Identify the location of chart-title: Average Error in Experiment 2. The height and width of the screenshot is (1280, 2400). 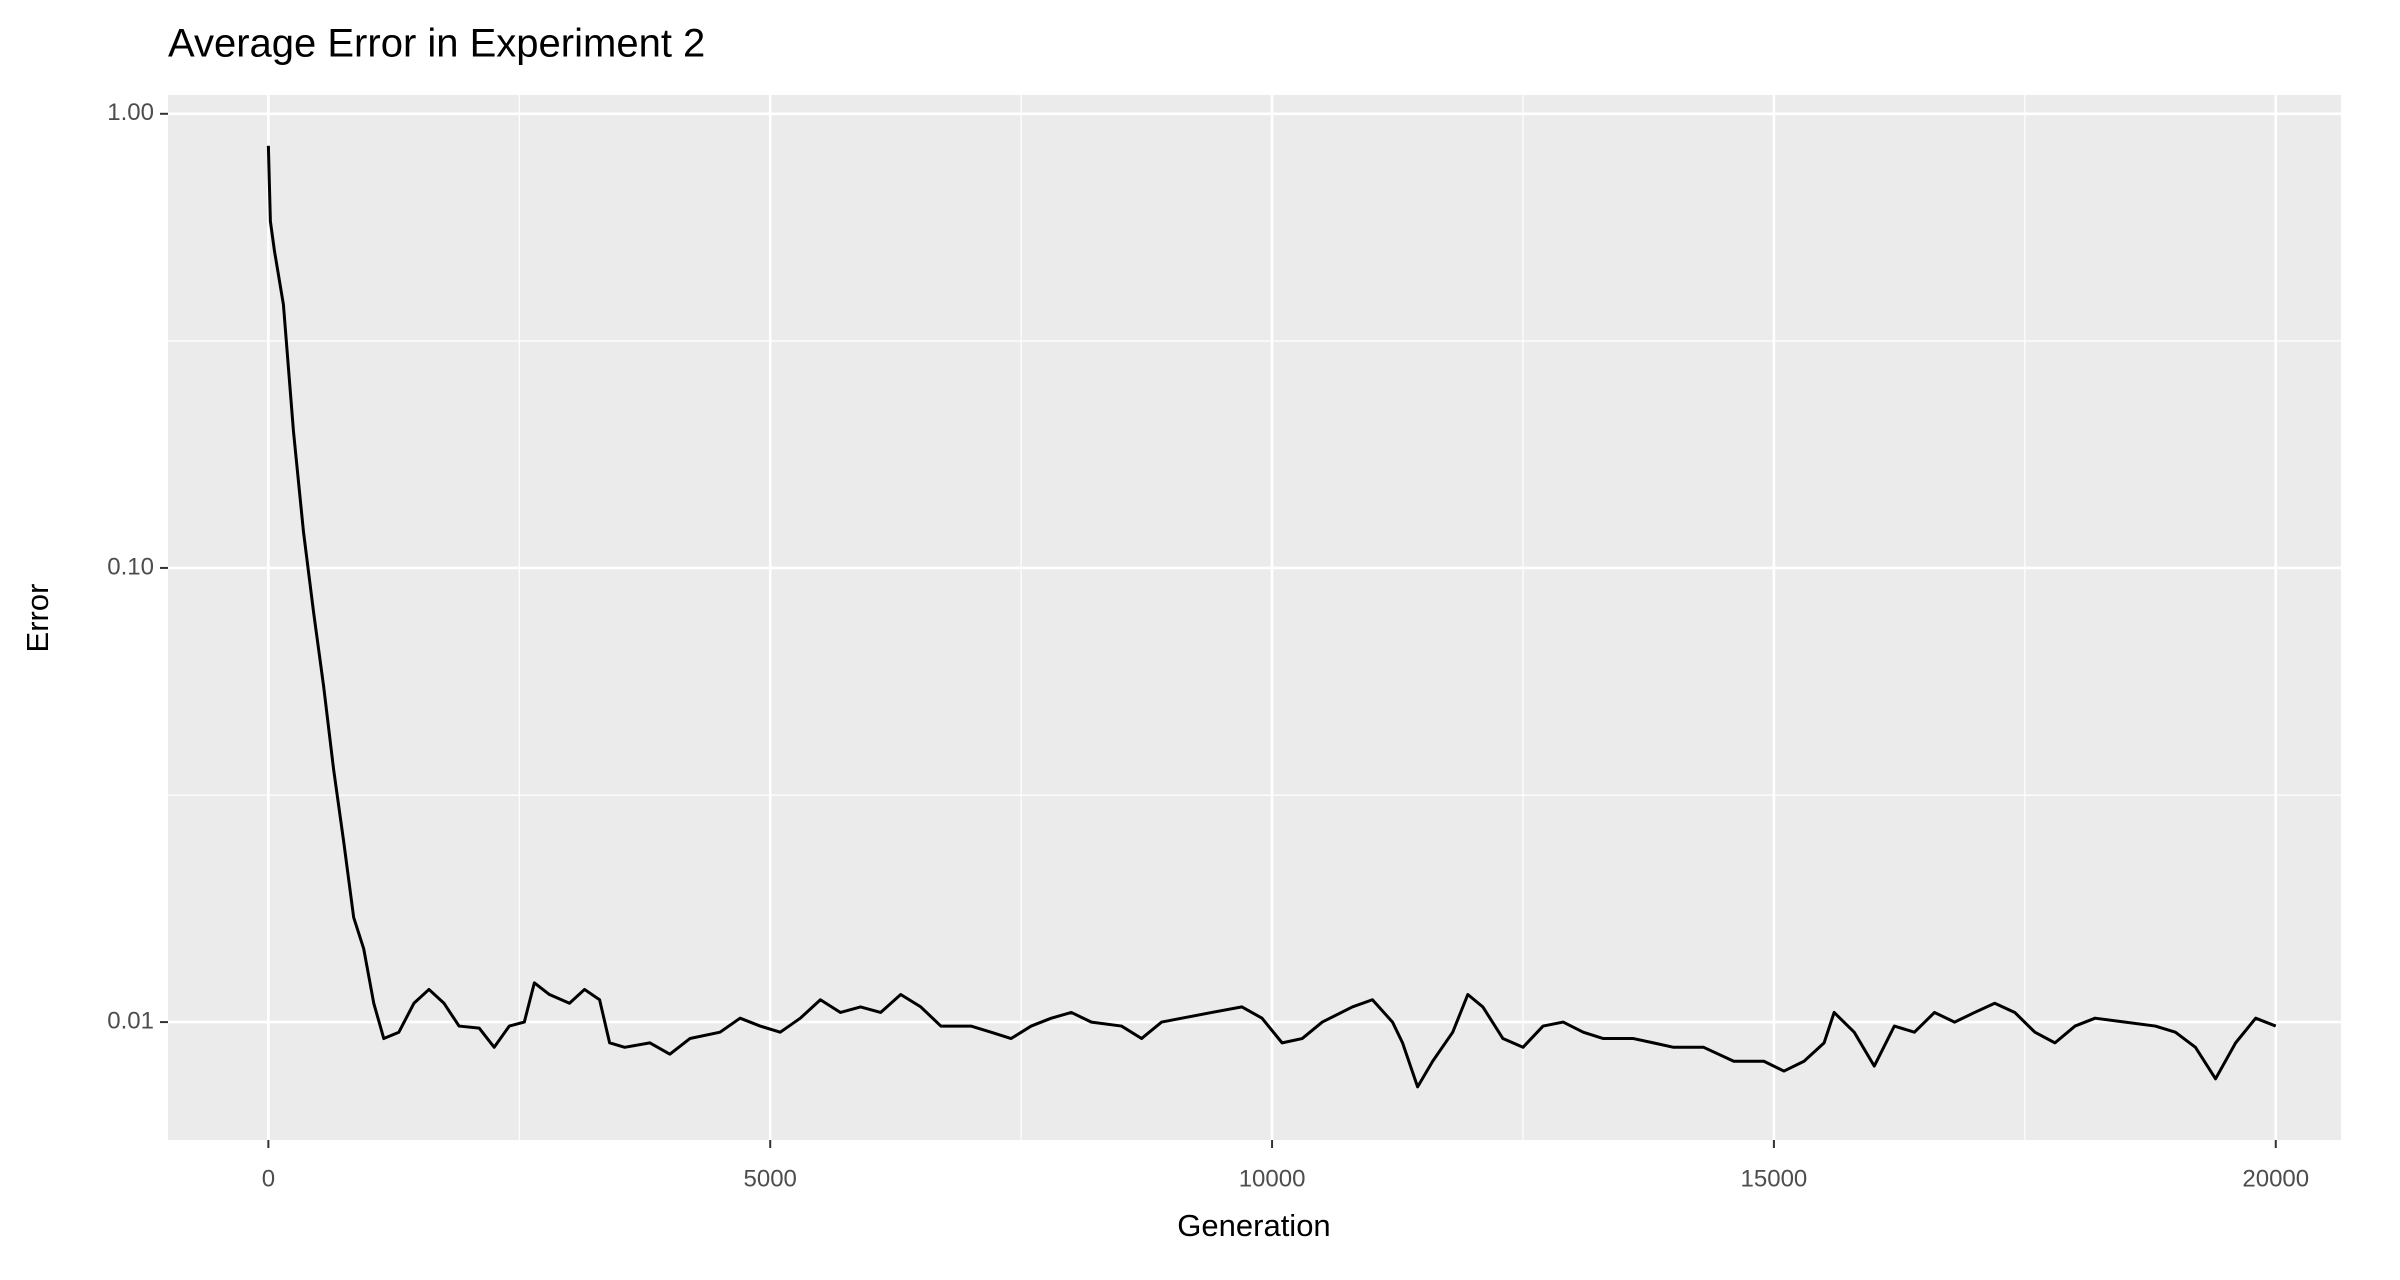
(436, 44).